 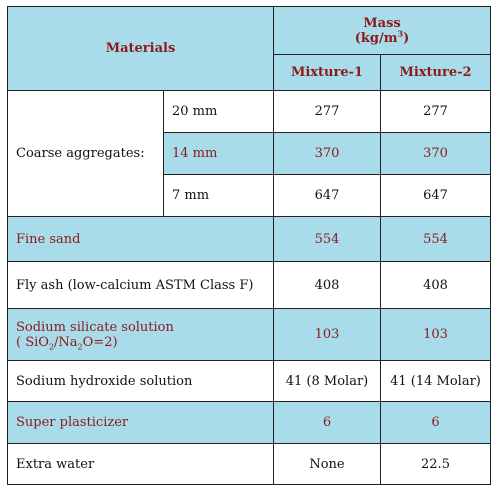 What do you see at coordinates (140, 239) in the screenshot?
I see `fine-sand-label: Fine sand` at bounding box center [140, 239].